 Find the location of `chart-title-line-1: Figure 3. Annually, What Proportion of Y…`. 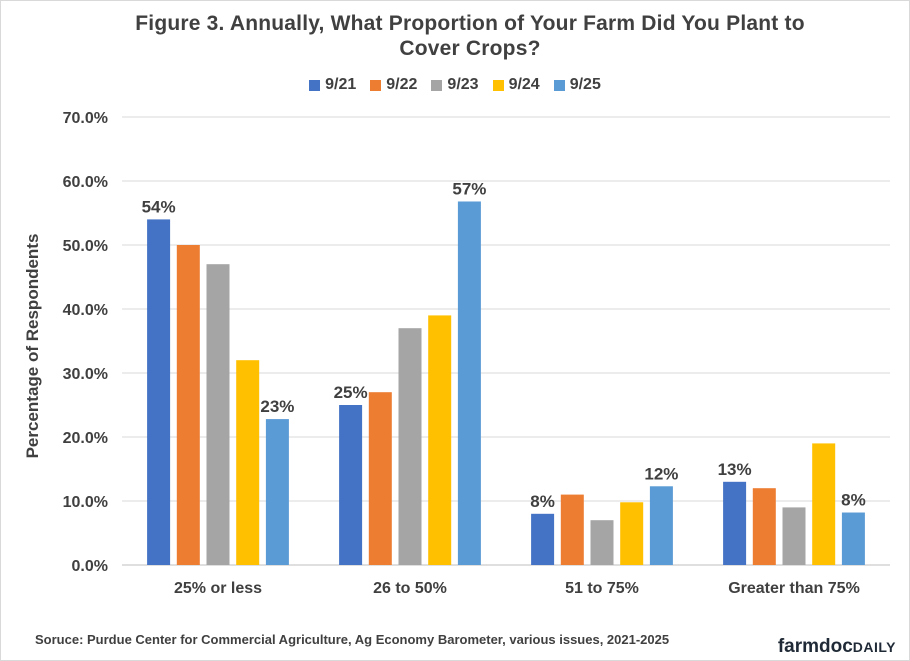

chart-title-line-1: Figure 3. Annually, What Proportion of Y… is located at coordinates (470, 23).